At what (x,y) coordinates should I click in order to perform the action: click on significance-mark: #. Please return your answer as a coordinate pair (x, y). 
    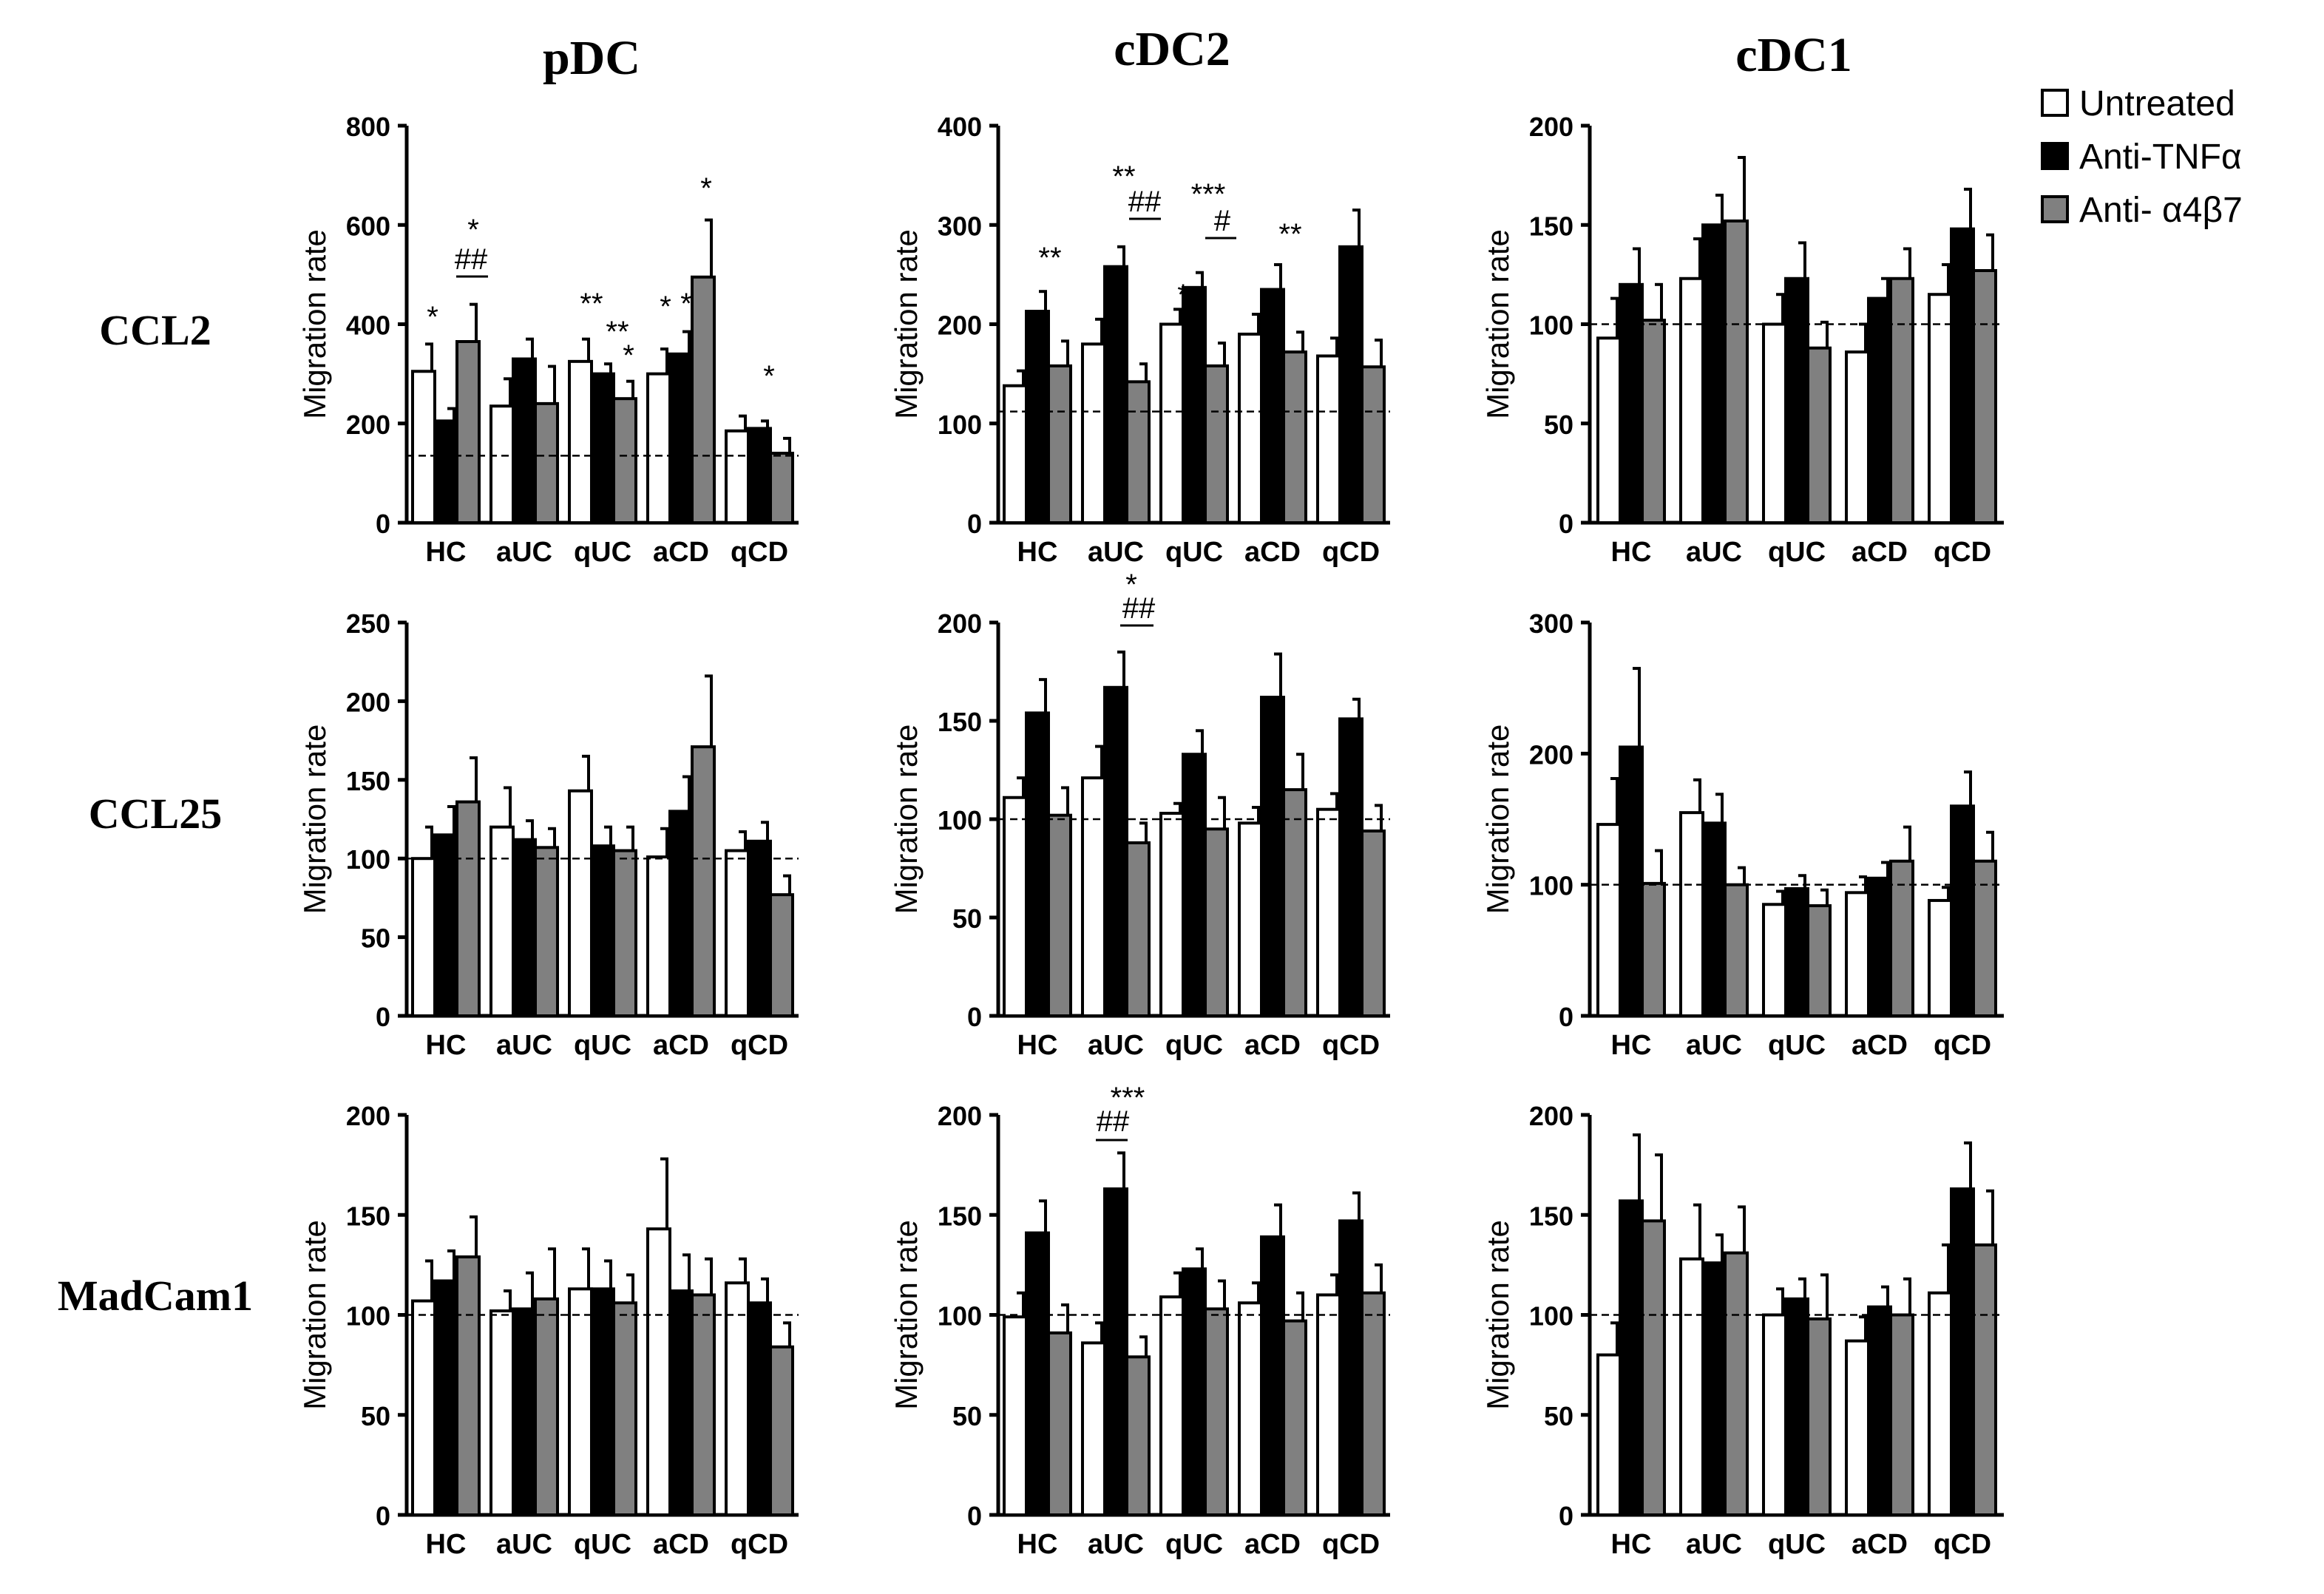
    Looking at the image, I should click on (1222, 221).